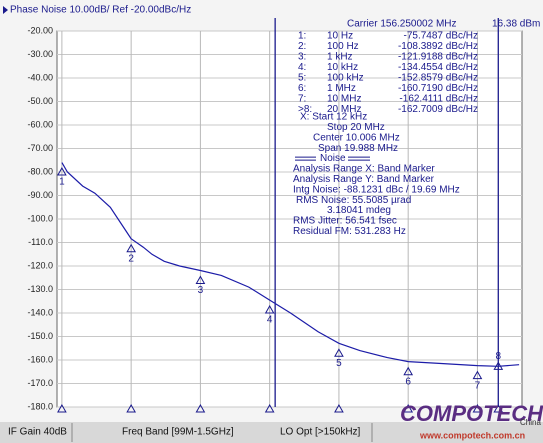 This screenshot has width=543, height=443. Describe the element at coordinates (302, 46) in the screenshot. I see `table-cell: 2:` at that location.